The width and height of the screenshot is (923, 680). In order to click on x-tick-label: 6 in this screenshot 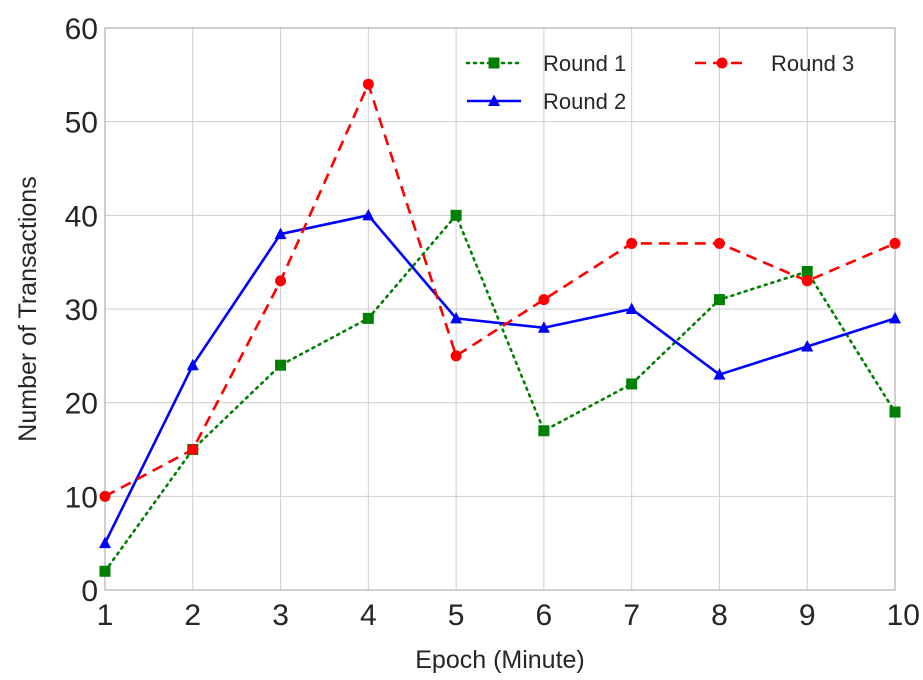, I will do `click(544, 615)`.